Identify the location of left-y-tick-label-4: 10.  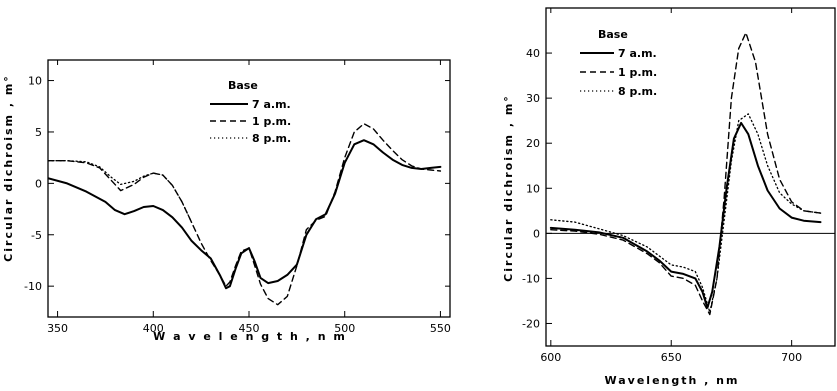
(35, 81).